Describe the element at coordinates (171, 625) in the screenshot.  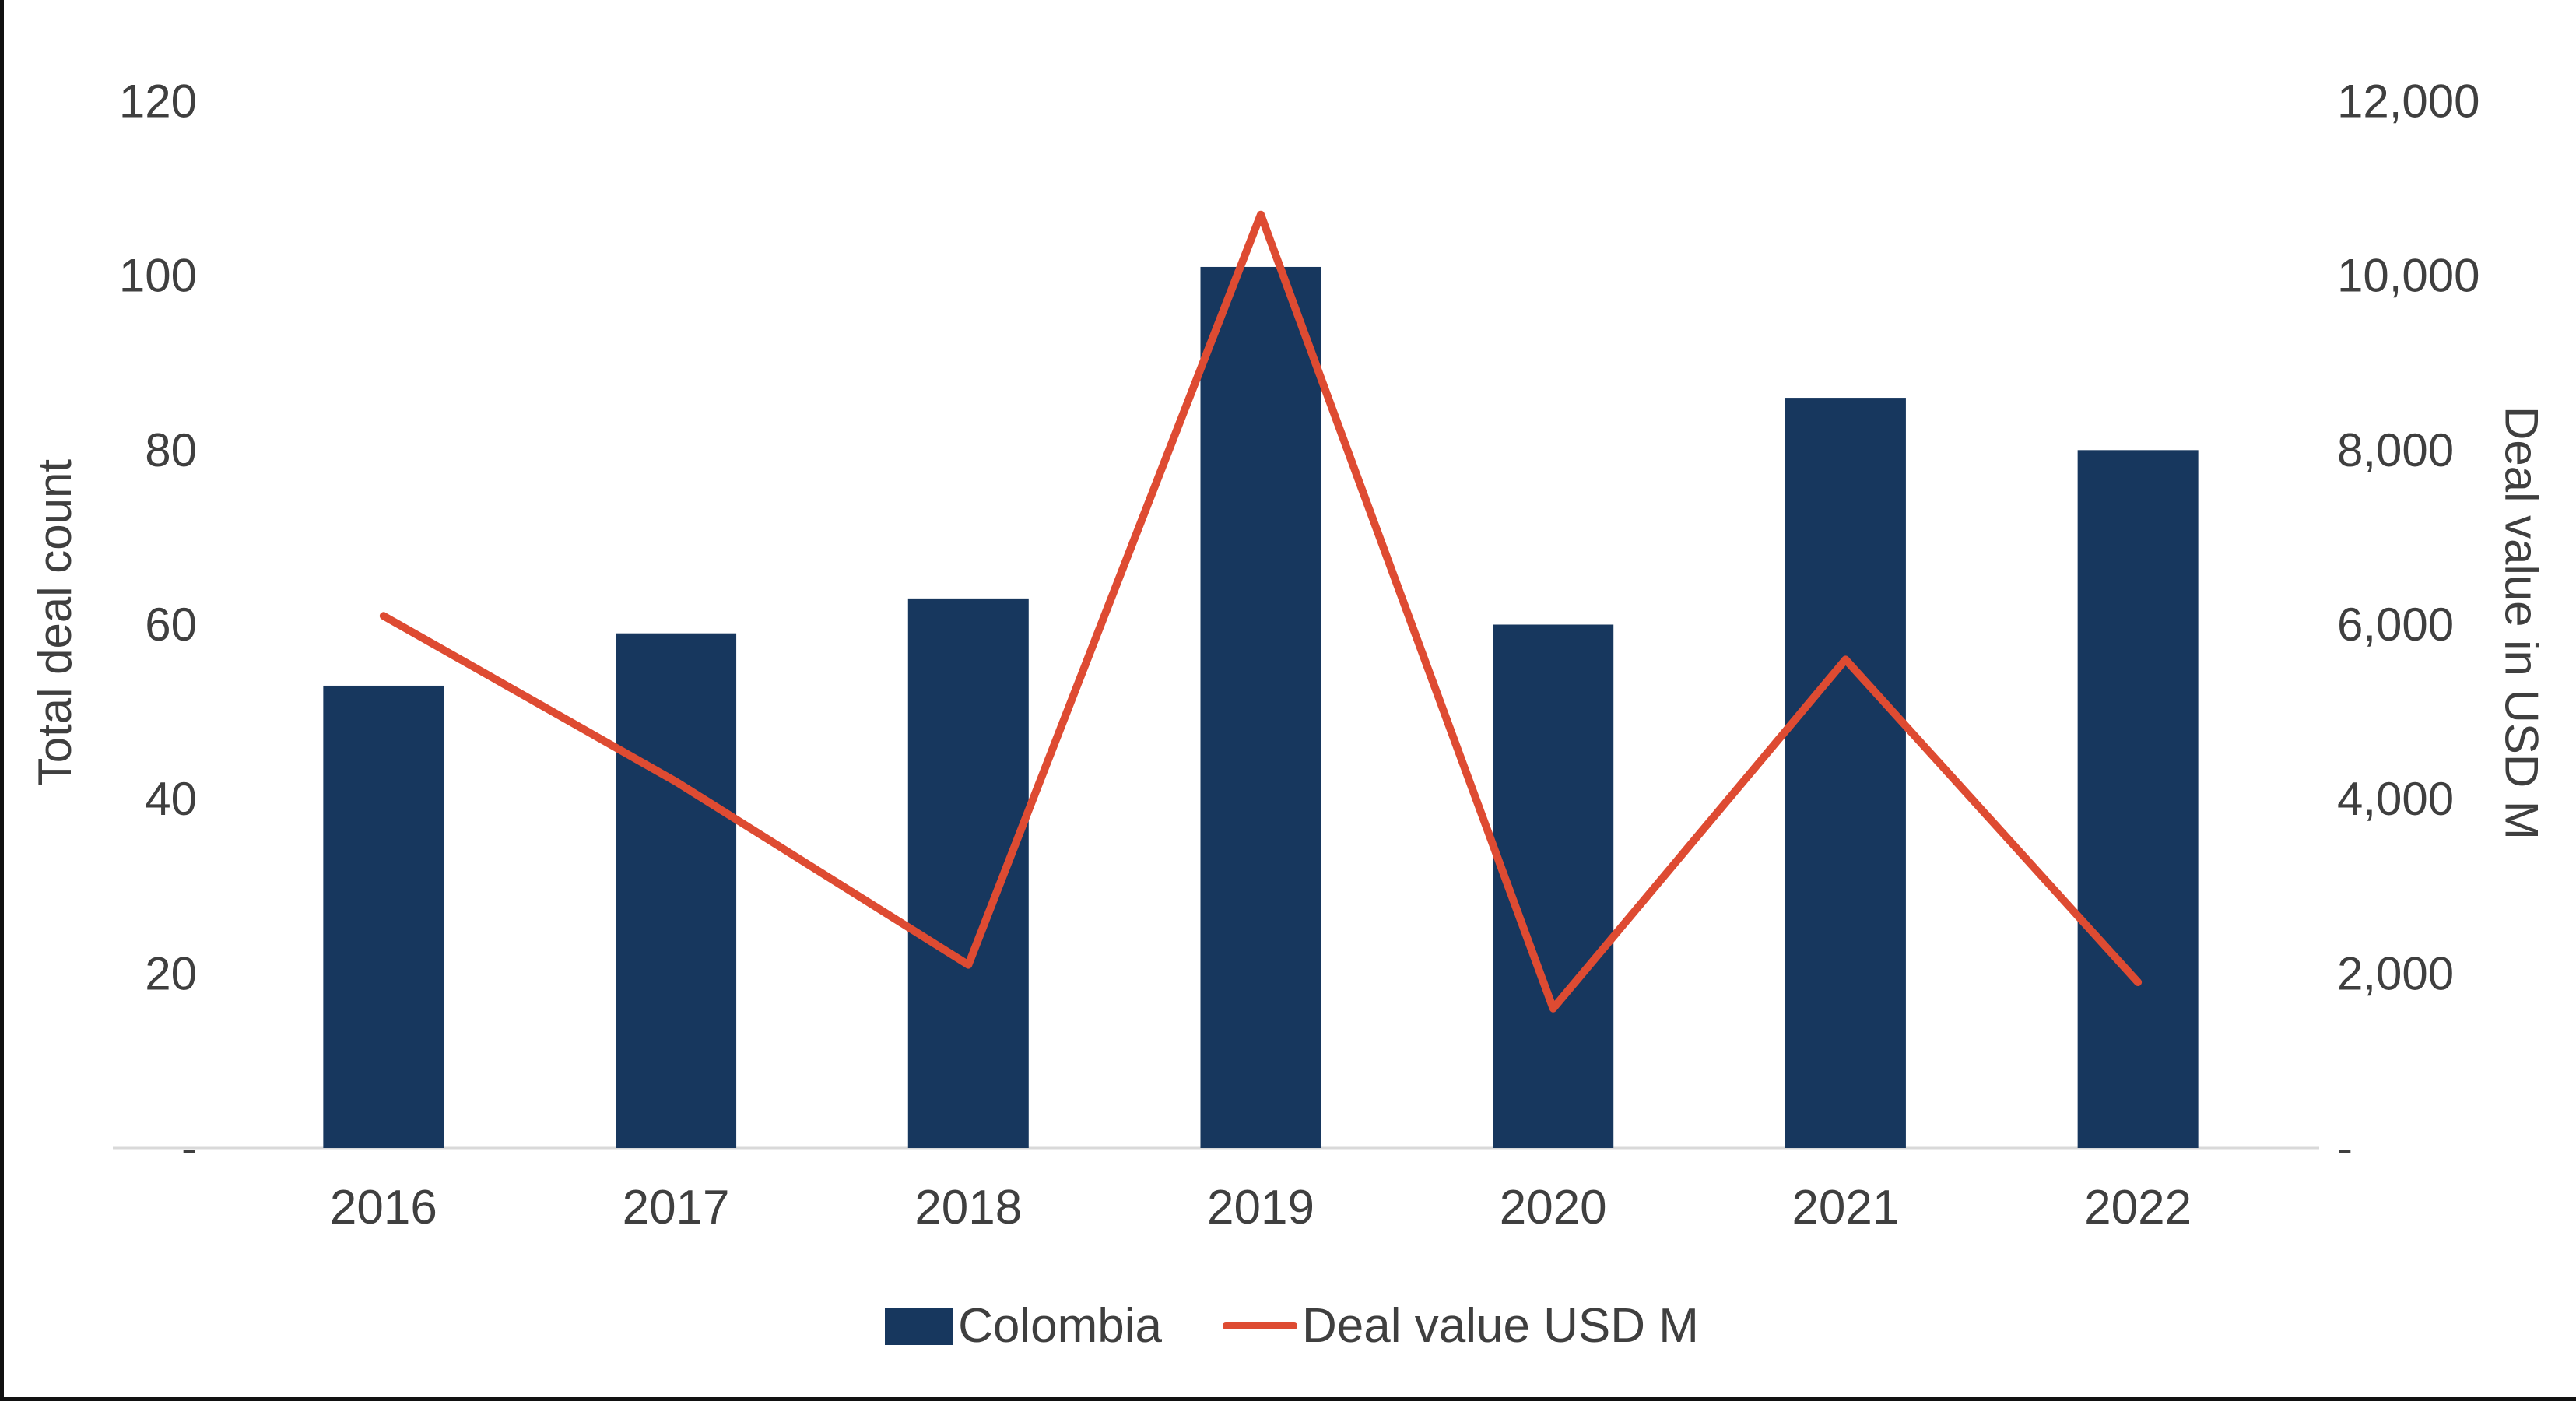
I see `y-left-tick-60: 60` at that location.